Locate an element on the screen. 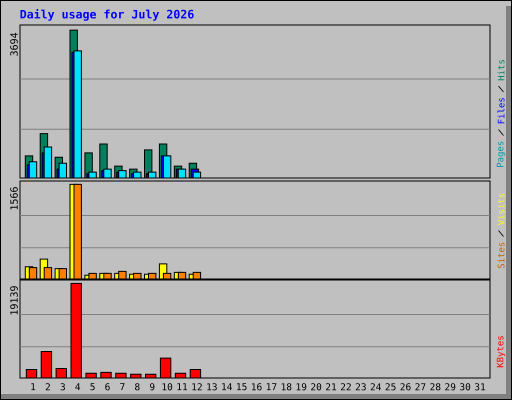 Image resolution: width=512 pixels, height=400 pixels. x-tick-label: 25 is located at coordinates (391, 386).